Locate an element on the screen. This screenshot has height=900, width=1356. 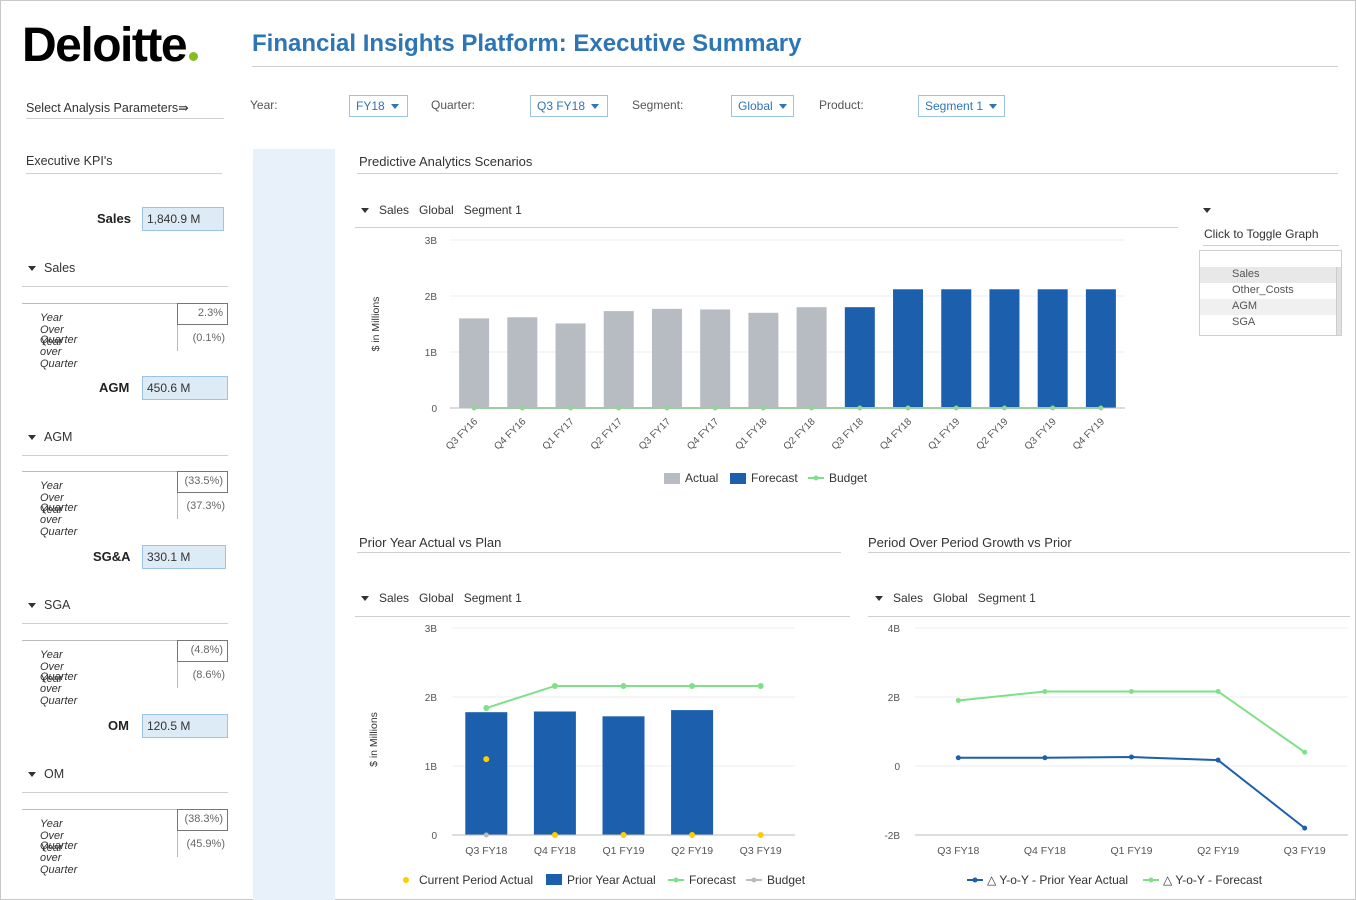
toggle-scrollbar is located at coordinates (1338, 301).